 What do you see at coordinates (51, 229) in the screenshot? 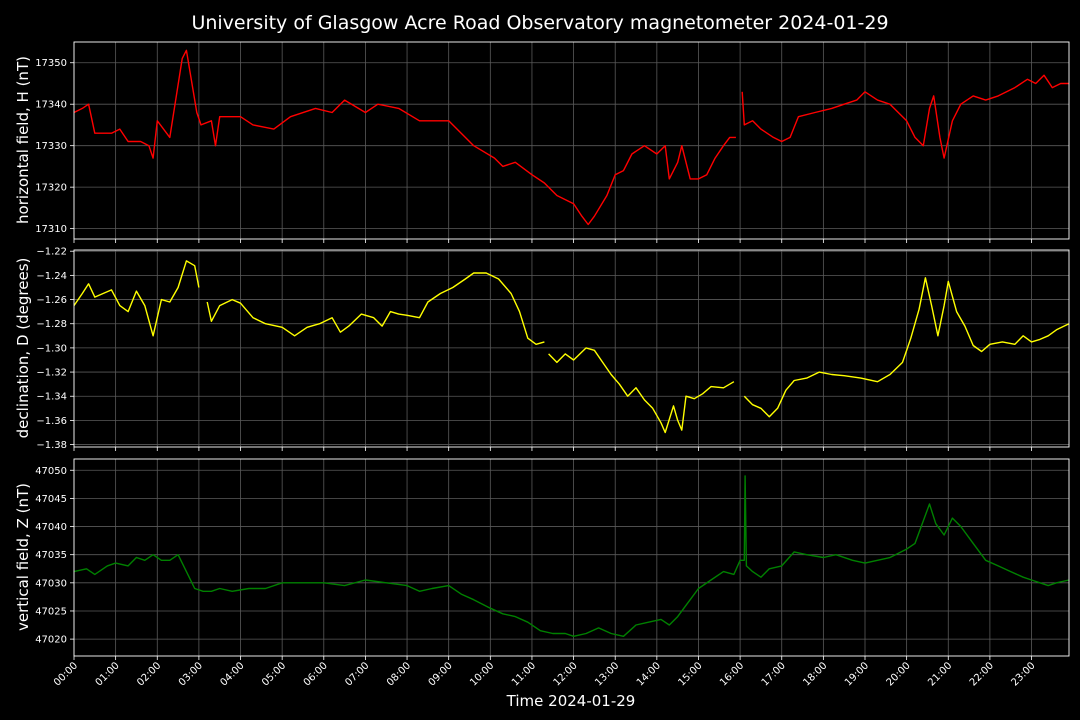
I see `panel-h-ytick-label-0: 17310` at bounding box center [51, 229].